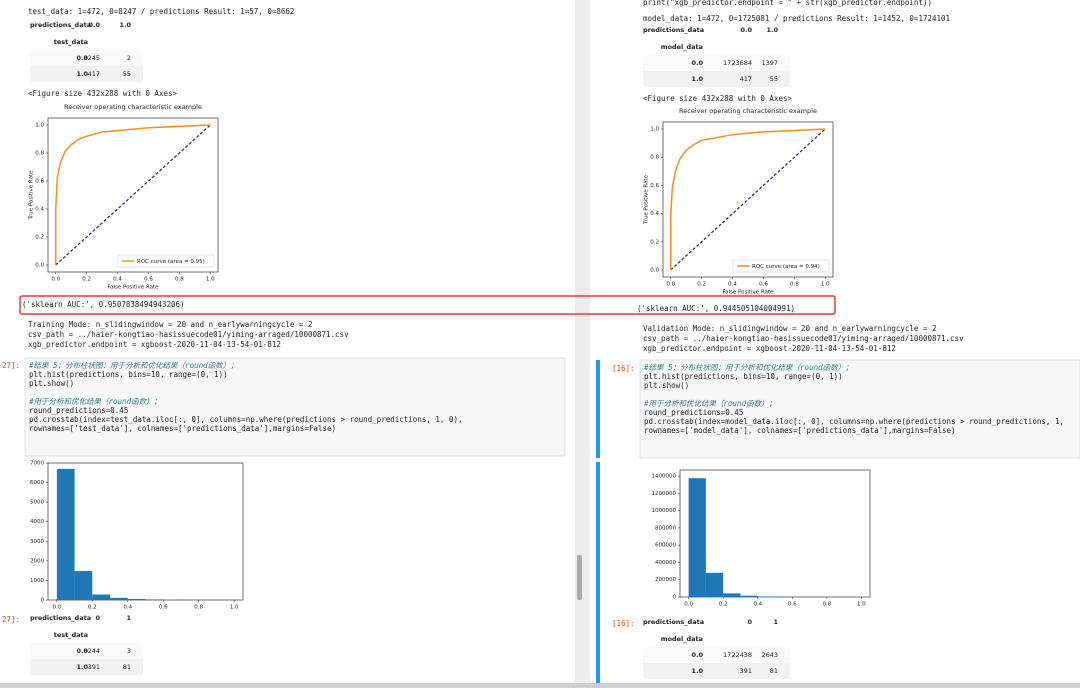 The width and height of the screenshot is (1080, 688). Describe the element at coordinates (129, 58) in the screenshot. I see `table-cell: 2` at that location.